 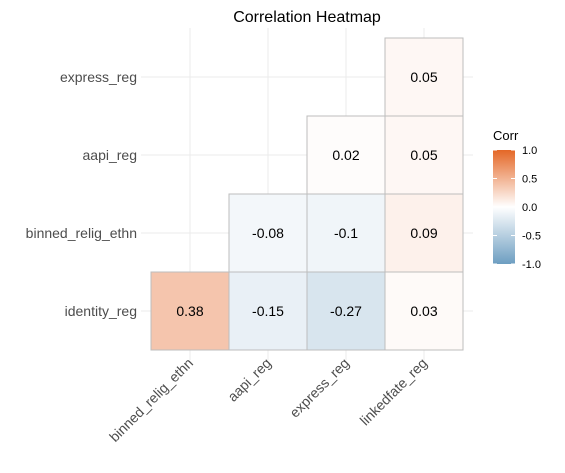 I want to click on y-tick-label: express_reg, so click(x=98, y=77).